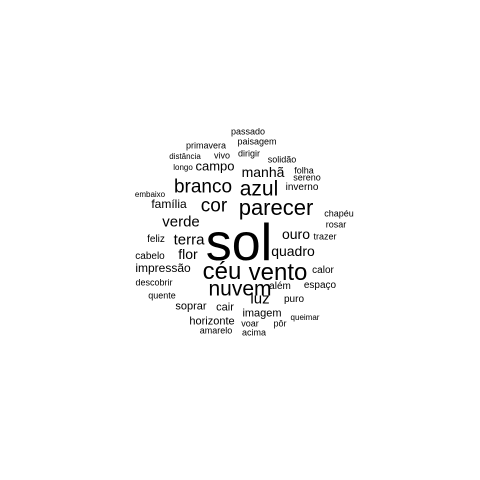 This screenshot has width=480, height=480. Describe the element at coordinates (302, 187) in the screenshot. I see `word-cloud-word: inverno` at that location.